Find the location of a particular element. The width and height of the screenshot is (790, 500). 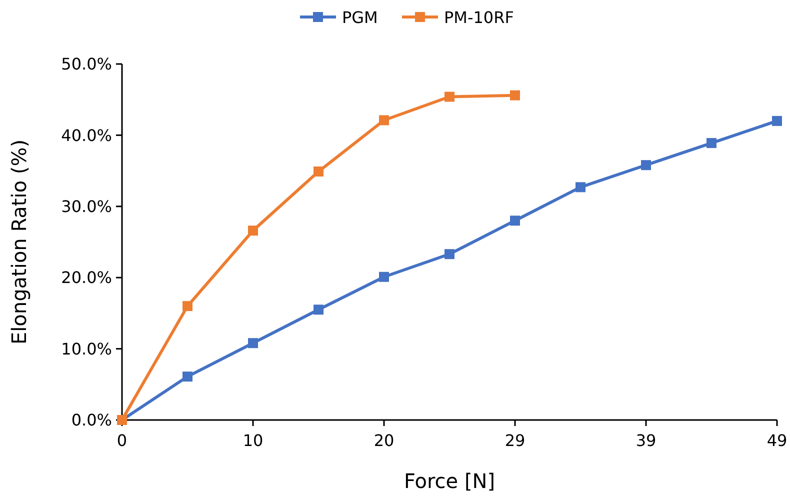

x-axis-title: Force [N] is located at coordinates (450, 481).